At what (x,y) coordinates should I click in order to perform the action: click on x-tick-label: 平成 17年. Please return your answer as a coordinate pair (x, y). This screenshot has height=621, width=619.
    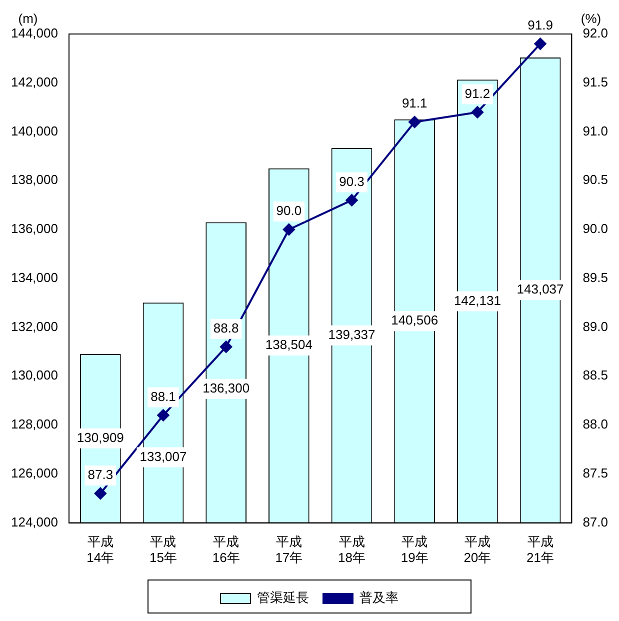
    Looking at the image, I should click on (289, 549).